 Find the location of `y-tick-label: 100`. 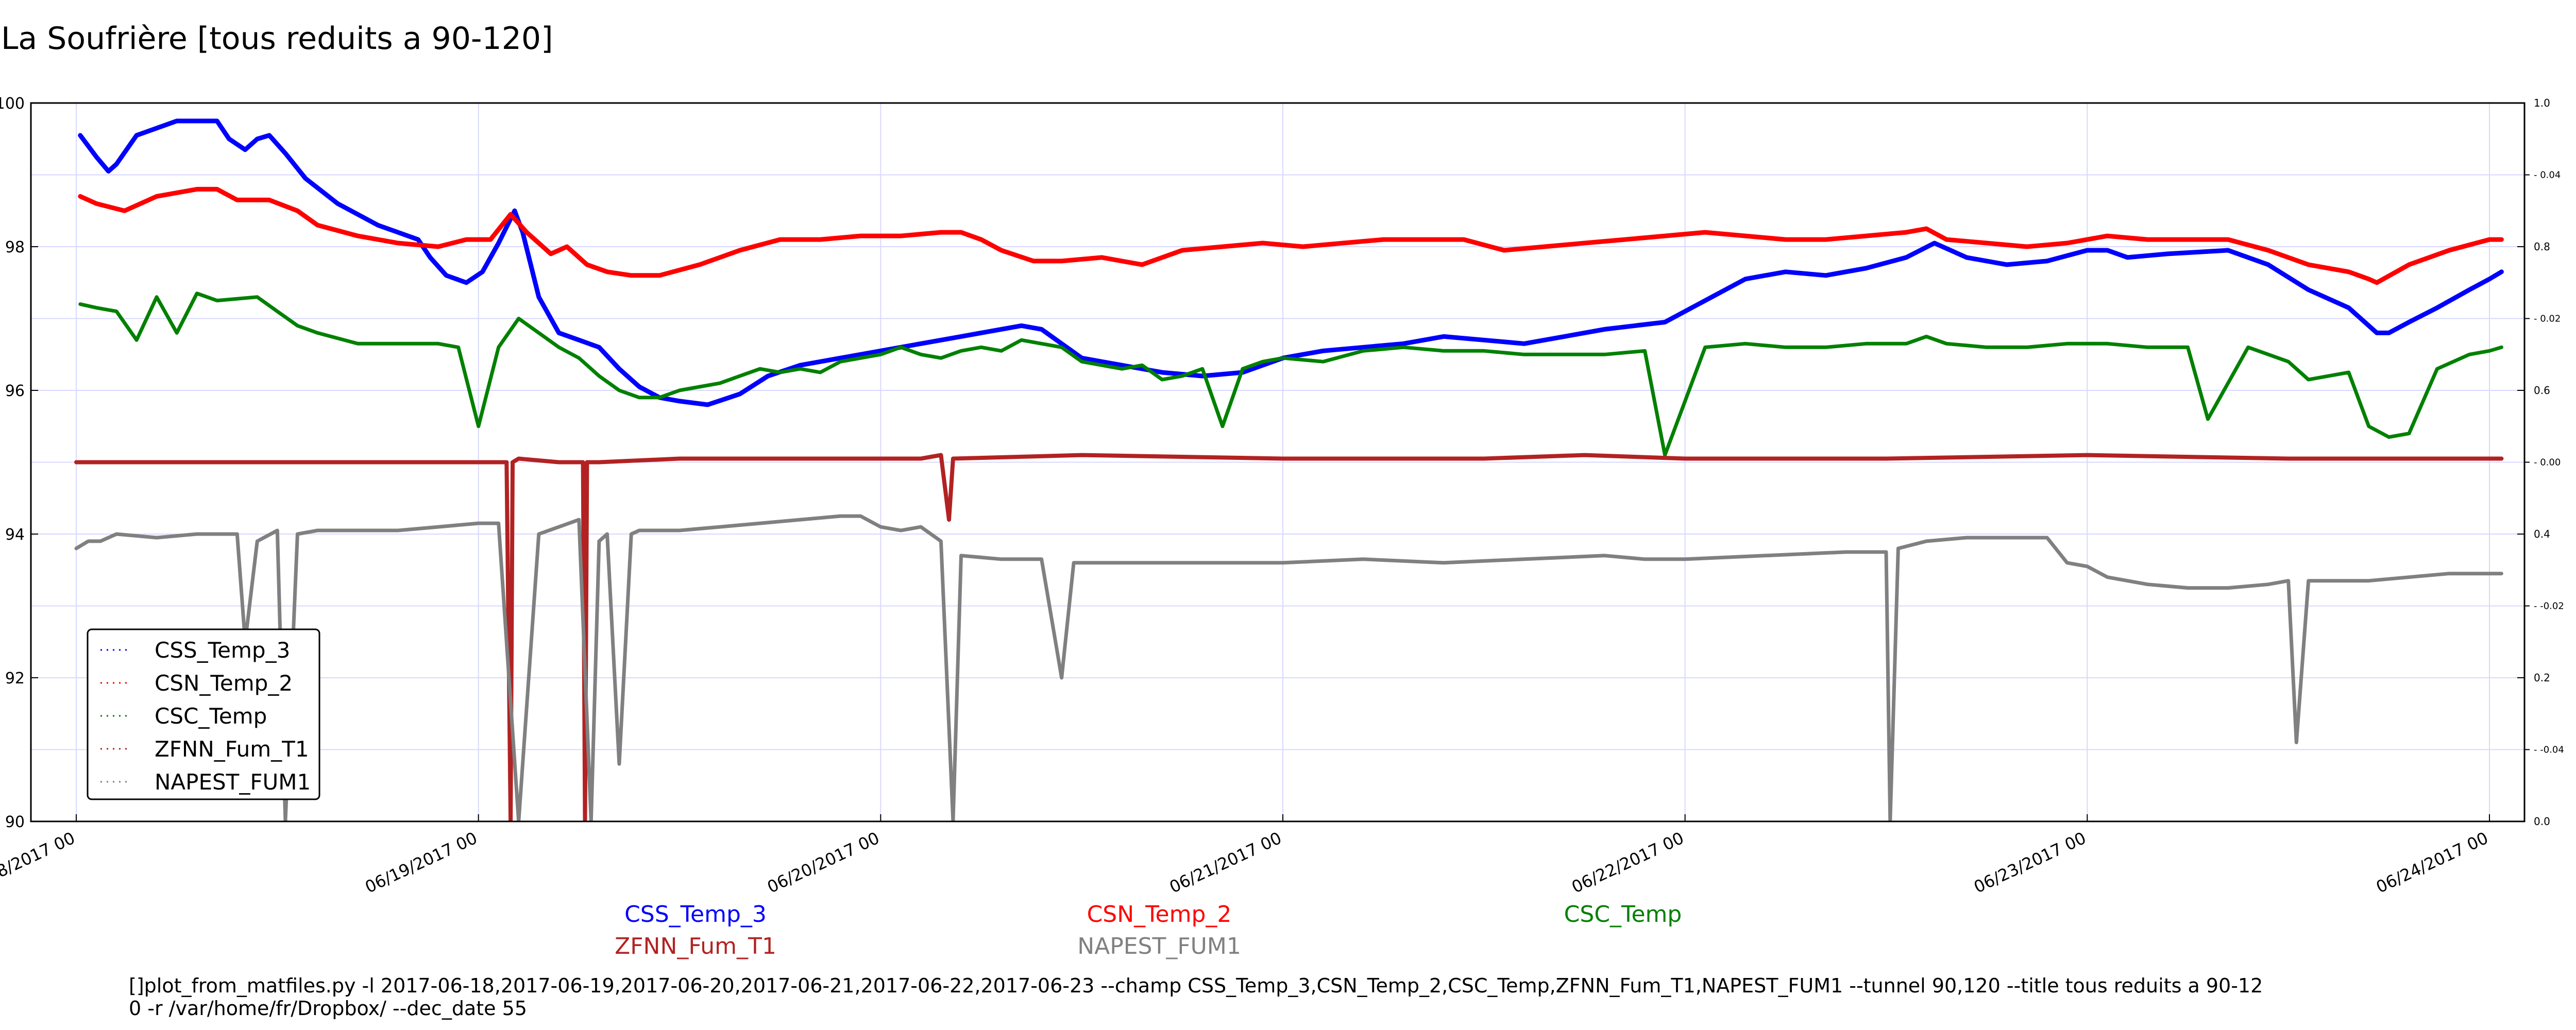

y-tick-label: 100 is located at coordinates (12, 104).